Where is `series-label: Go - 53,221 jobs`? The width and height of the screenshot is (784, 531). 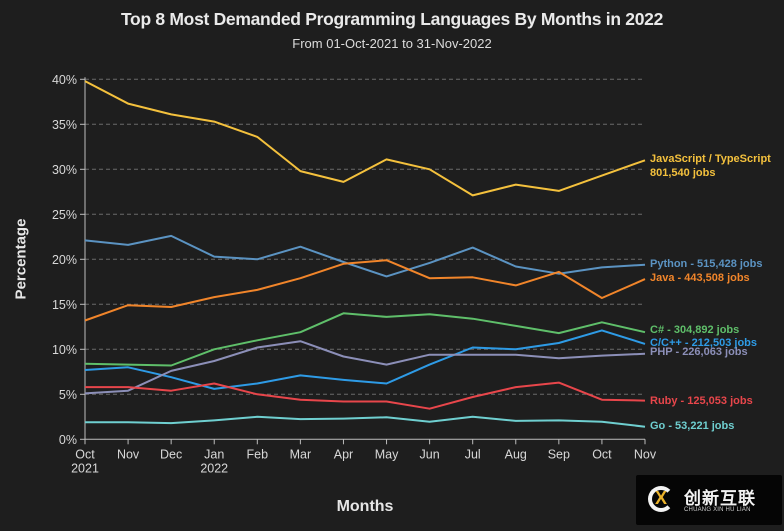 series-label: Go - 53,221 jobs is located at coordinates (692, 426).